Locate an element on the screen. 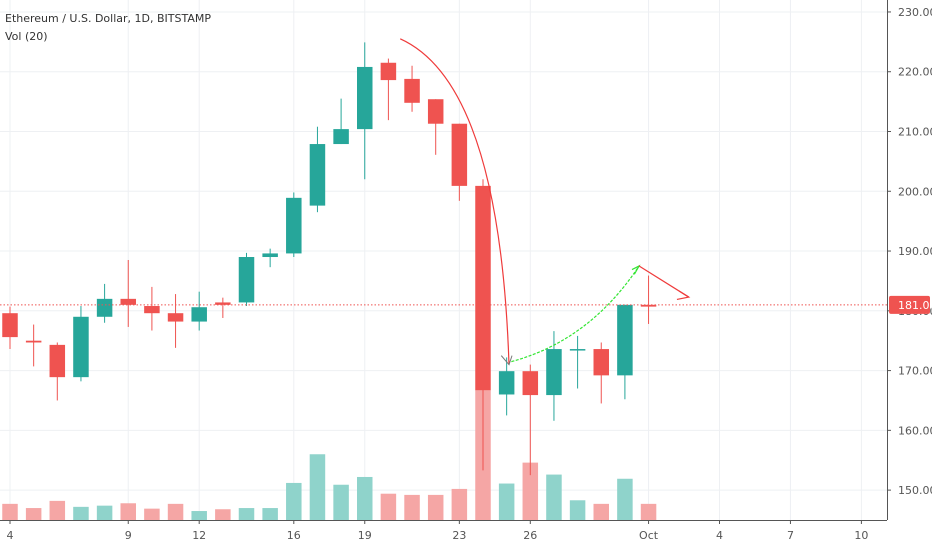 Image resolution: width=932 pixels, height=550 pixels. red-curve-arrow is located at coordinates (454, 201).